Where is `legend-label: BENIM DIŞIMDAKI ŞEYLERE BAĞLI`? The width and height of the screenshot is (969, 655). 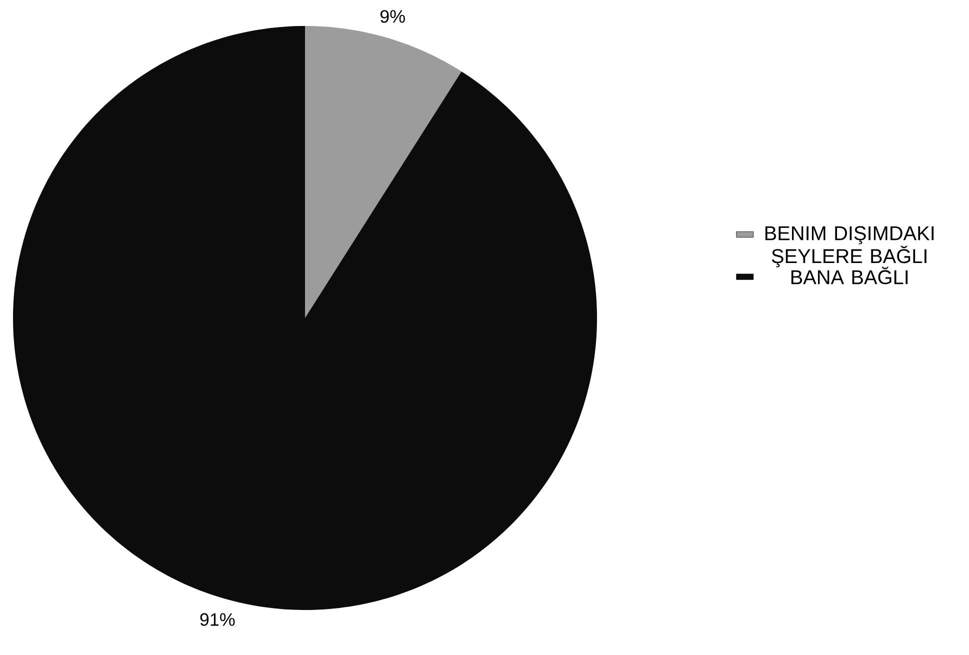
legend-label: BENIM DIŞIMDAKI ŞEYLERE BAĞLI is located at coordinates (849, 247).